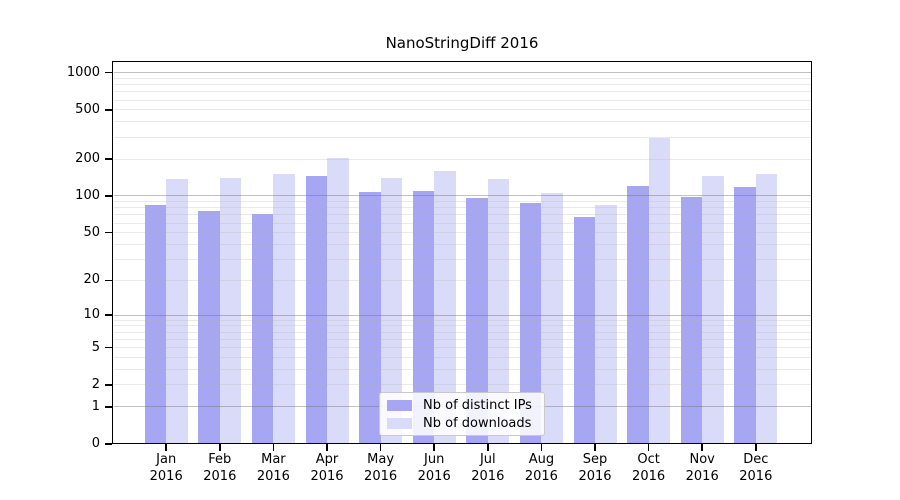 The height and width of the screenshot is (500, 900). Describe the element at coordinates (338, 300) in the screenshot. I see `bar-downloads-apr` at that location.